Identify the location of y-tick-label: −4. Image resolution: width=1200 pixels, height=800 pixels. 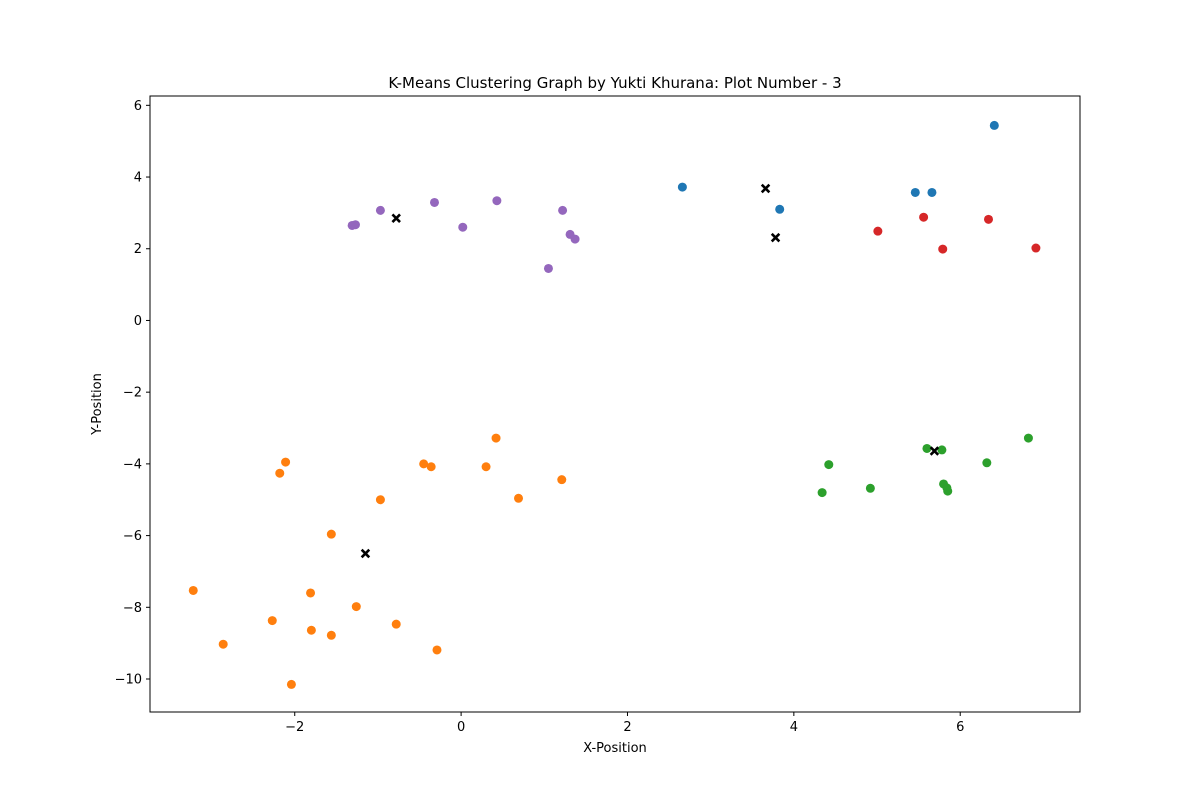
(132, 464).